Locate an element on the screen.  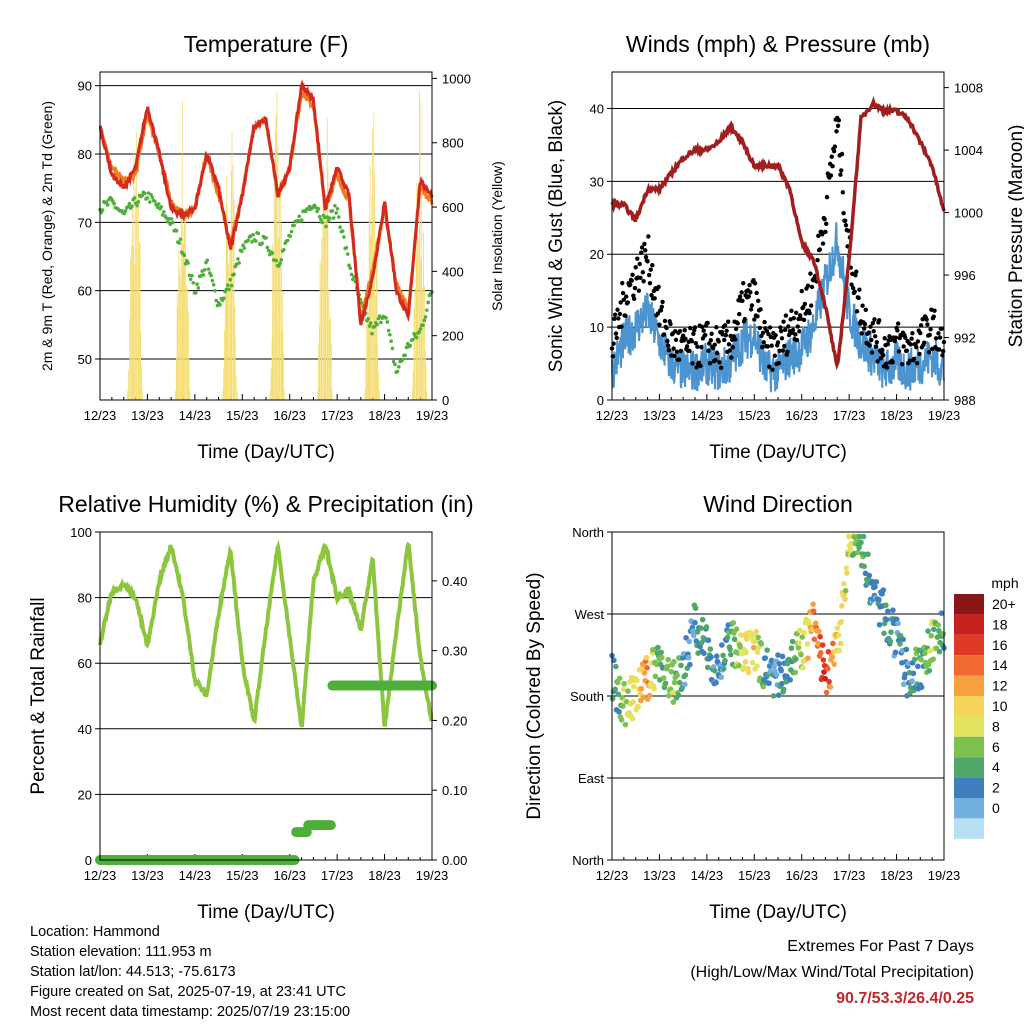
x-tick-label: 19/23 is located at coordinates (432, 875).